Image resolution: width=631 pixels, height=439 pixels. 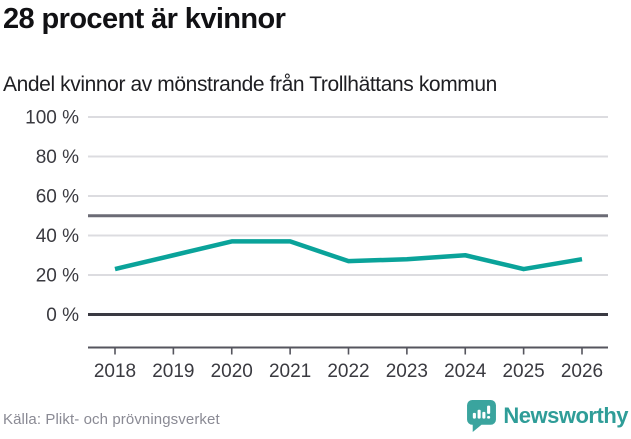 I want to click on y-tick-label-40: 40 %, so click(x=57, y=236).